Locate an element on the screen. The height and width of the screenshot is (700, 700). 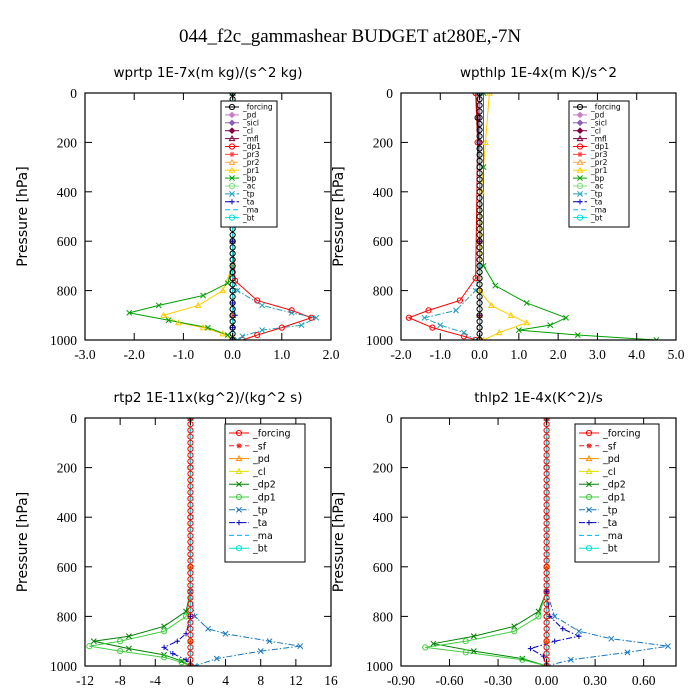
legend-entry: _dp2 is located at coordinates (614, 485).